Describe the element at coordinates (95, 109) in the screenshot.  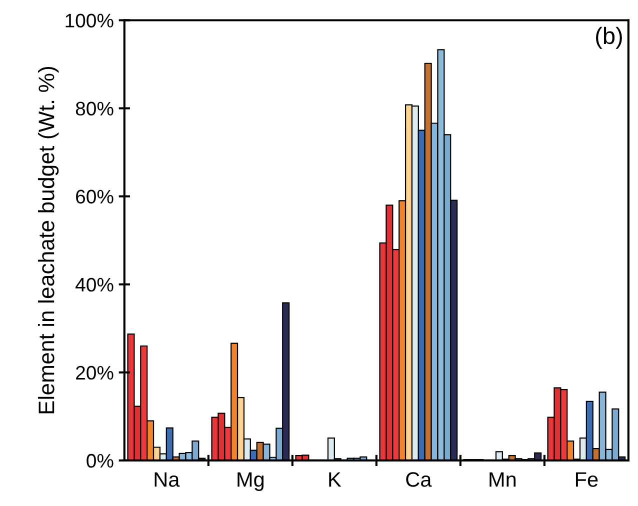
I see `y-tick-label: 80%` at that location.